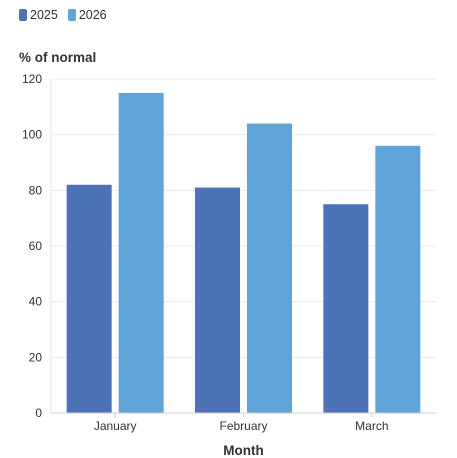 Image resolution: width=457 pixels, height=458 pixels. What do you see at coordinates (371, 426) in the screenshot?
I see `x-tick-label: March` at bounding box center [371, 426].